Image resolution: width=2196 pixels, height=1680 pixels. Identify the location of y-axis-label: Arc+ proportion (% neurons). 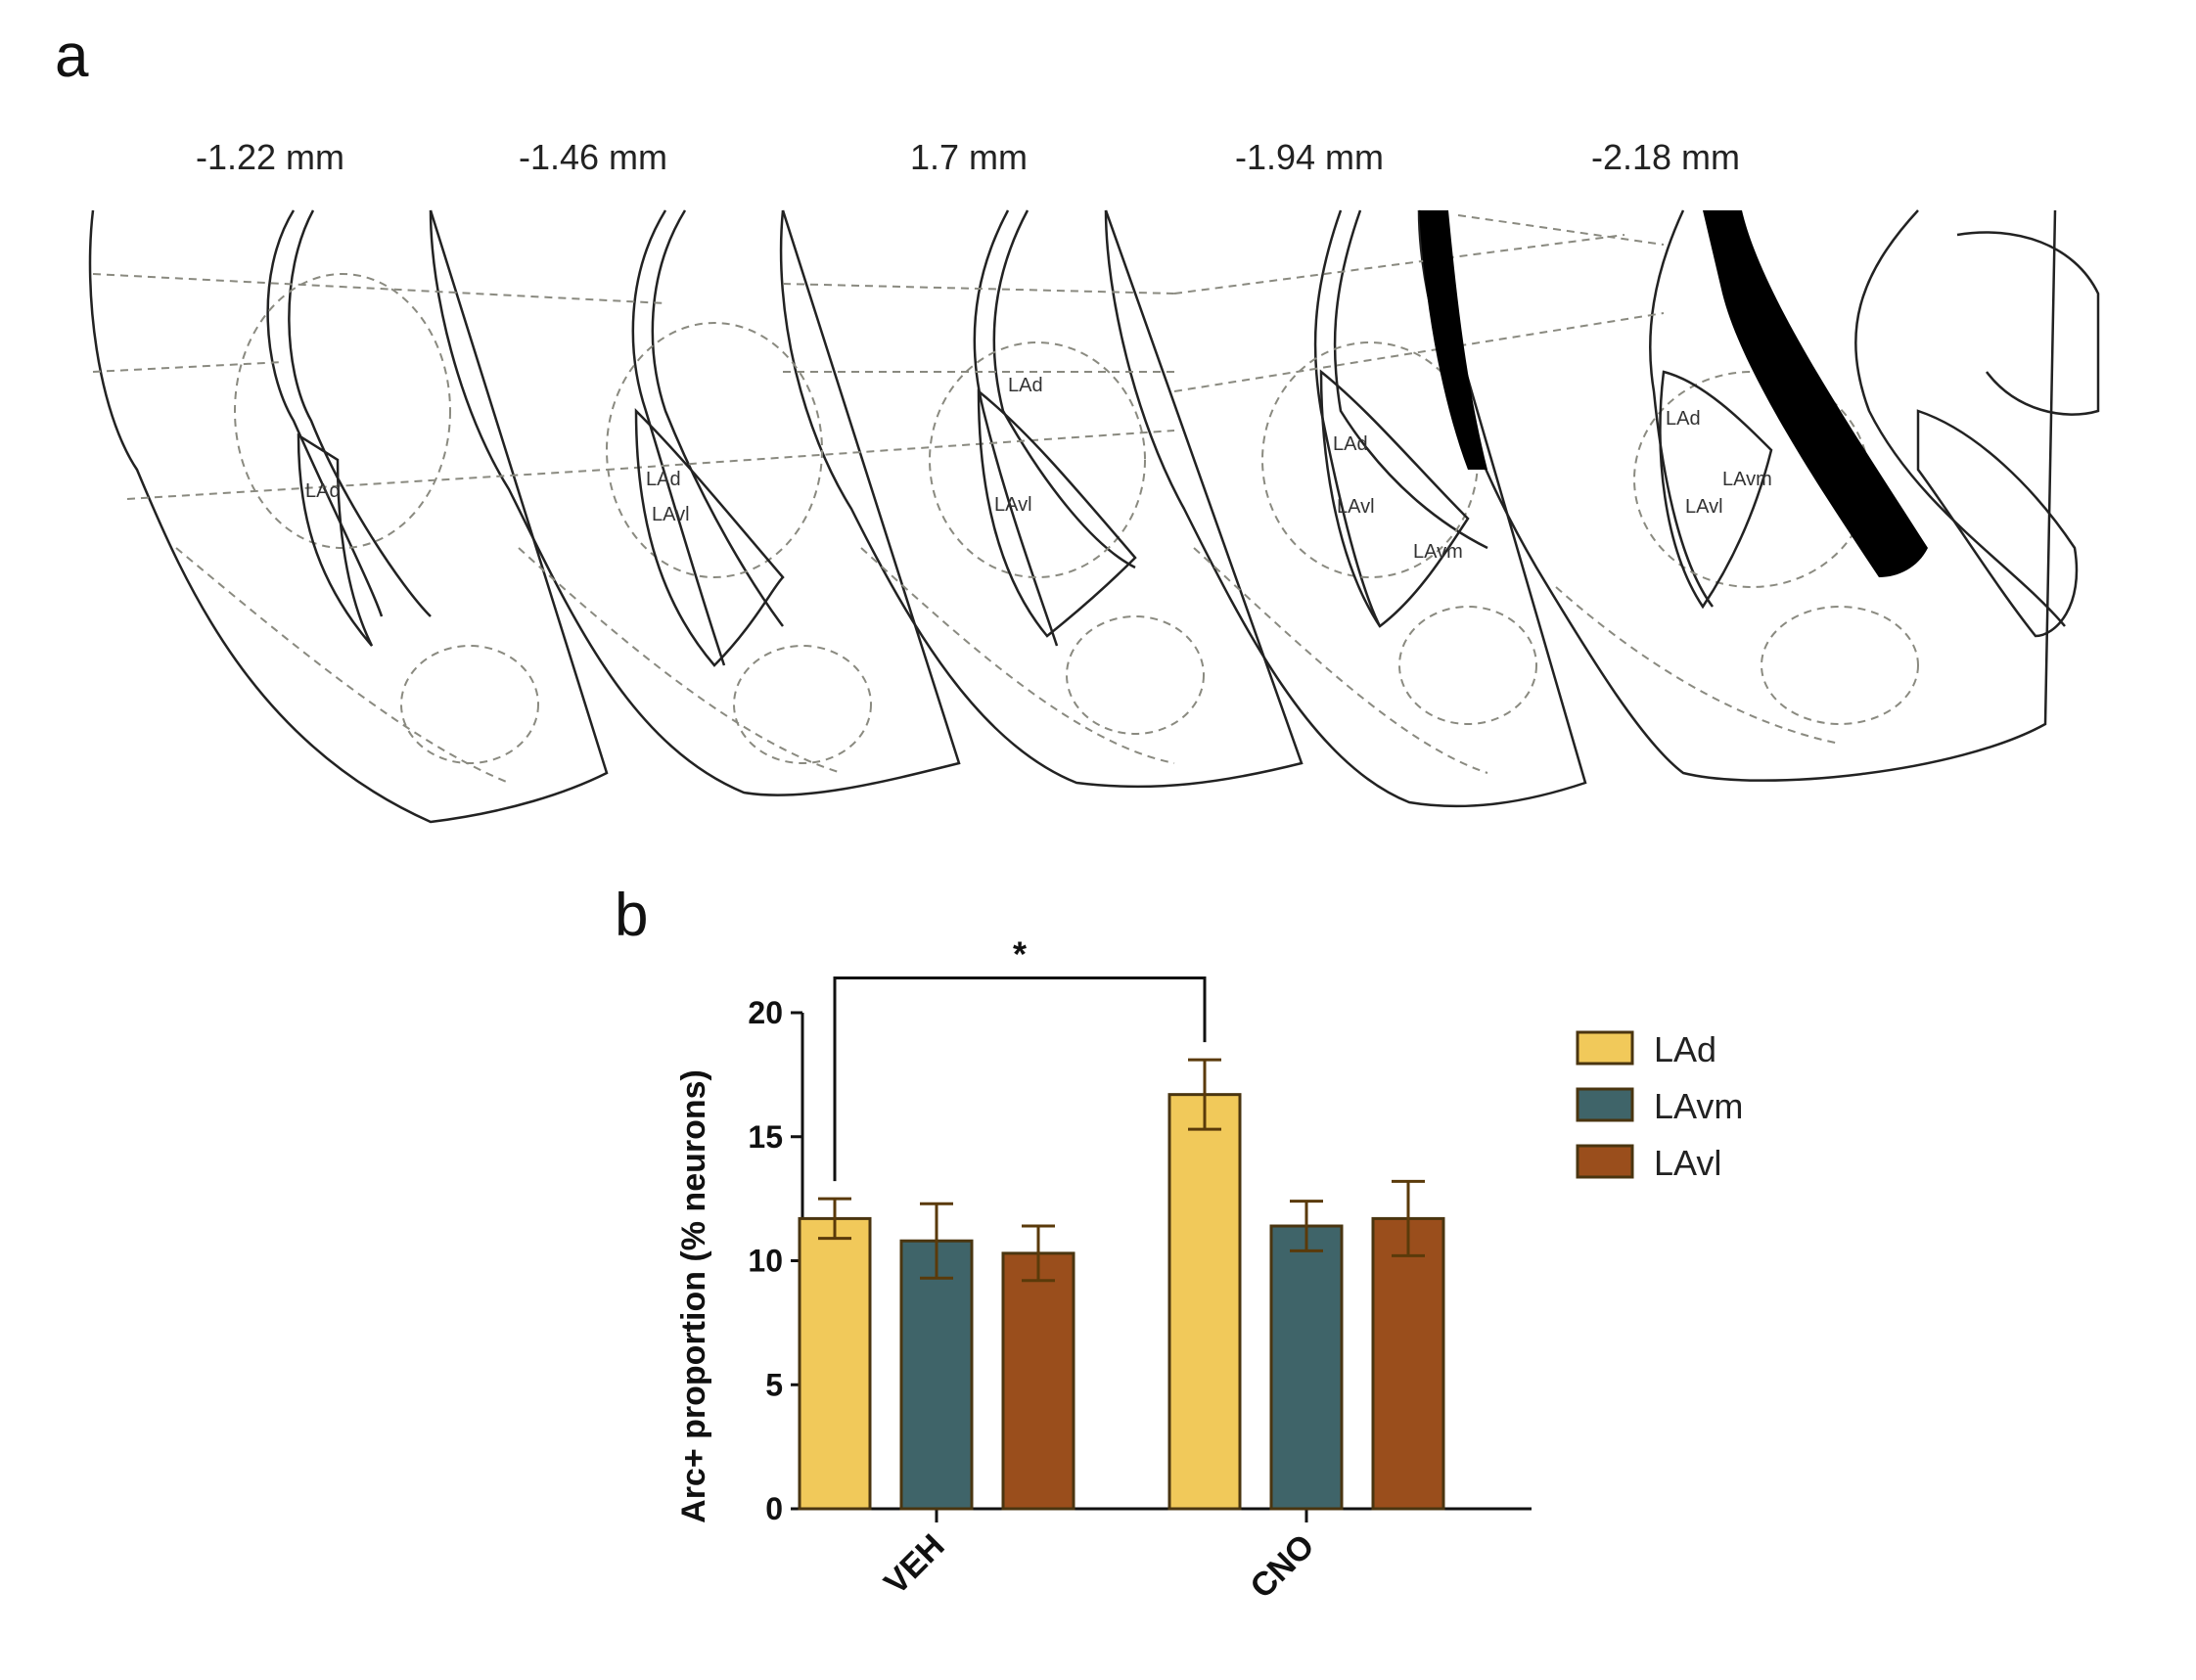
(694, 1296).